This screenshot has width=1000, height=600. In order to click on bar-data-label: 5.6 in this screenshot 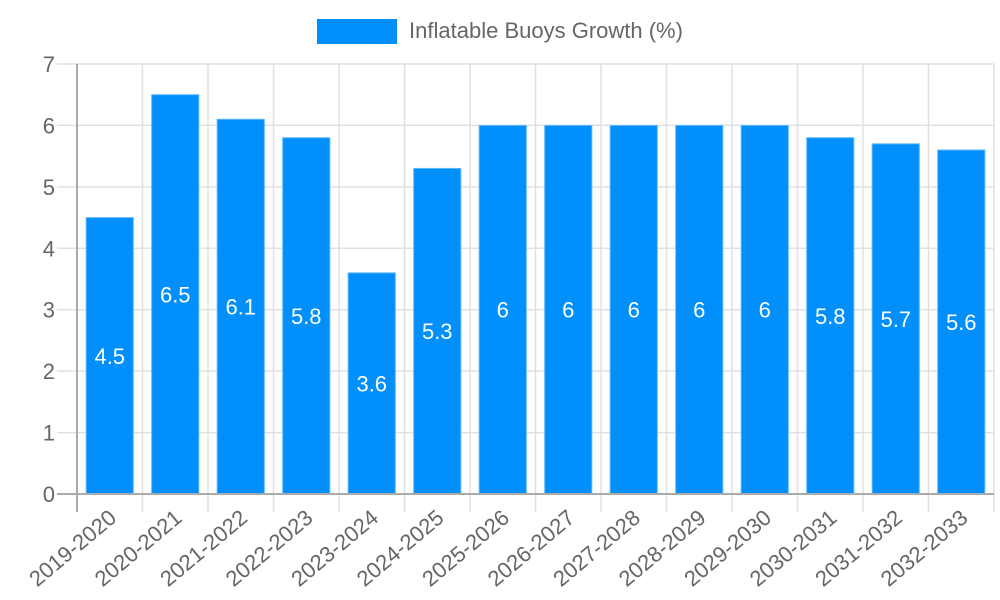, I will do `click(961, 322)`.